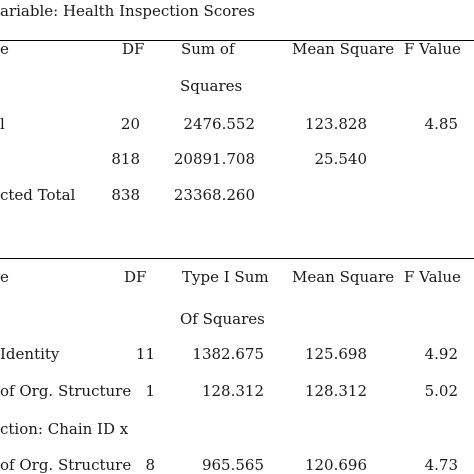 This screenshot has width=474, height=474. What do you see at coordinates (130, 124) in the screenshot?
I see `row-df: 20` at bounding box center [130, 124].